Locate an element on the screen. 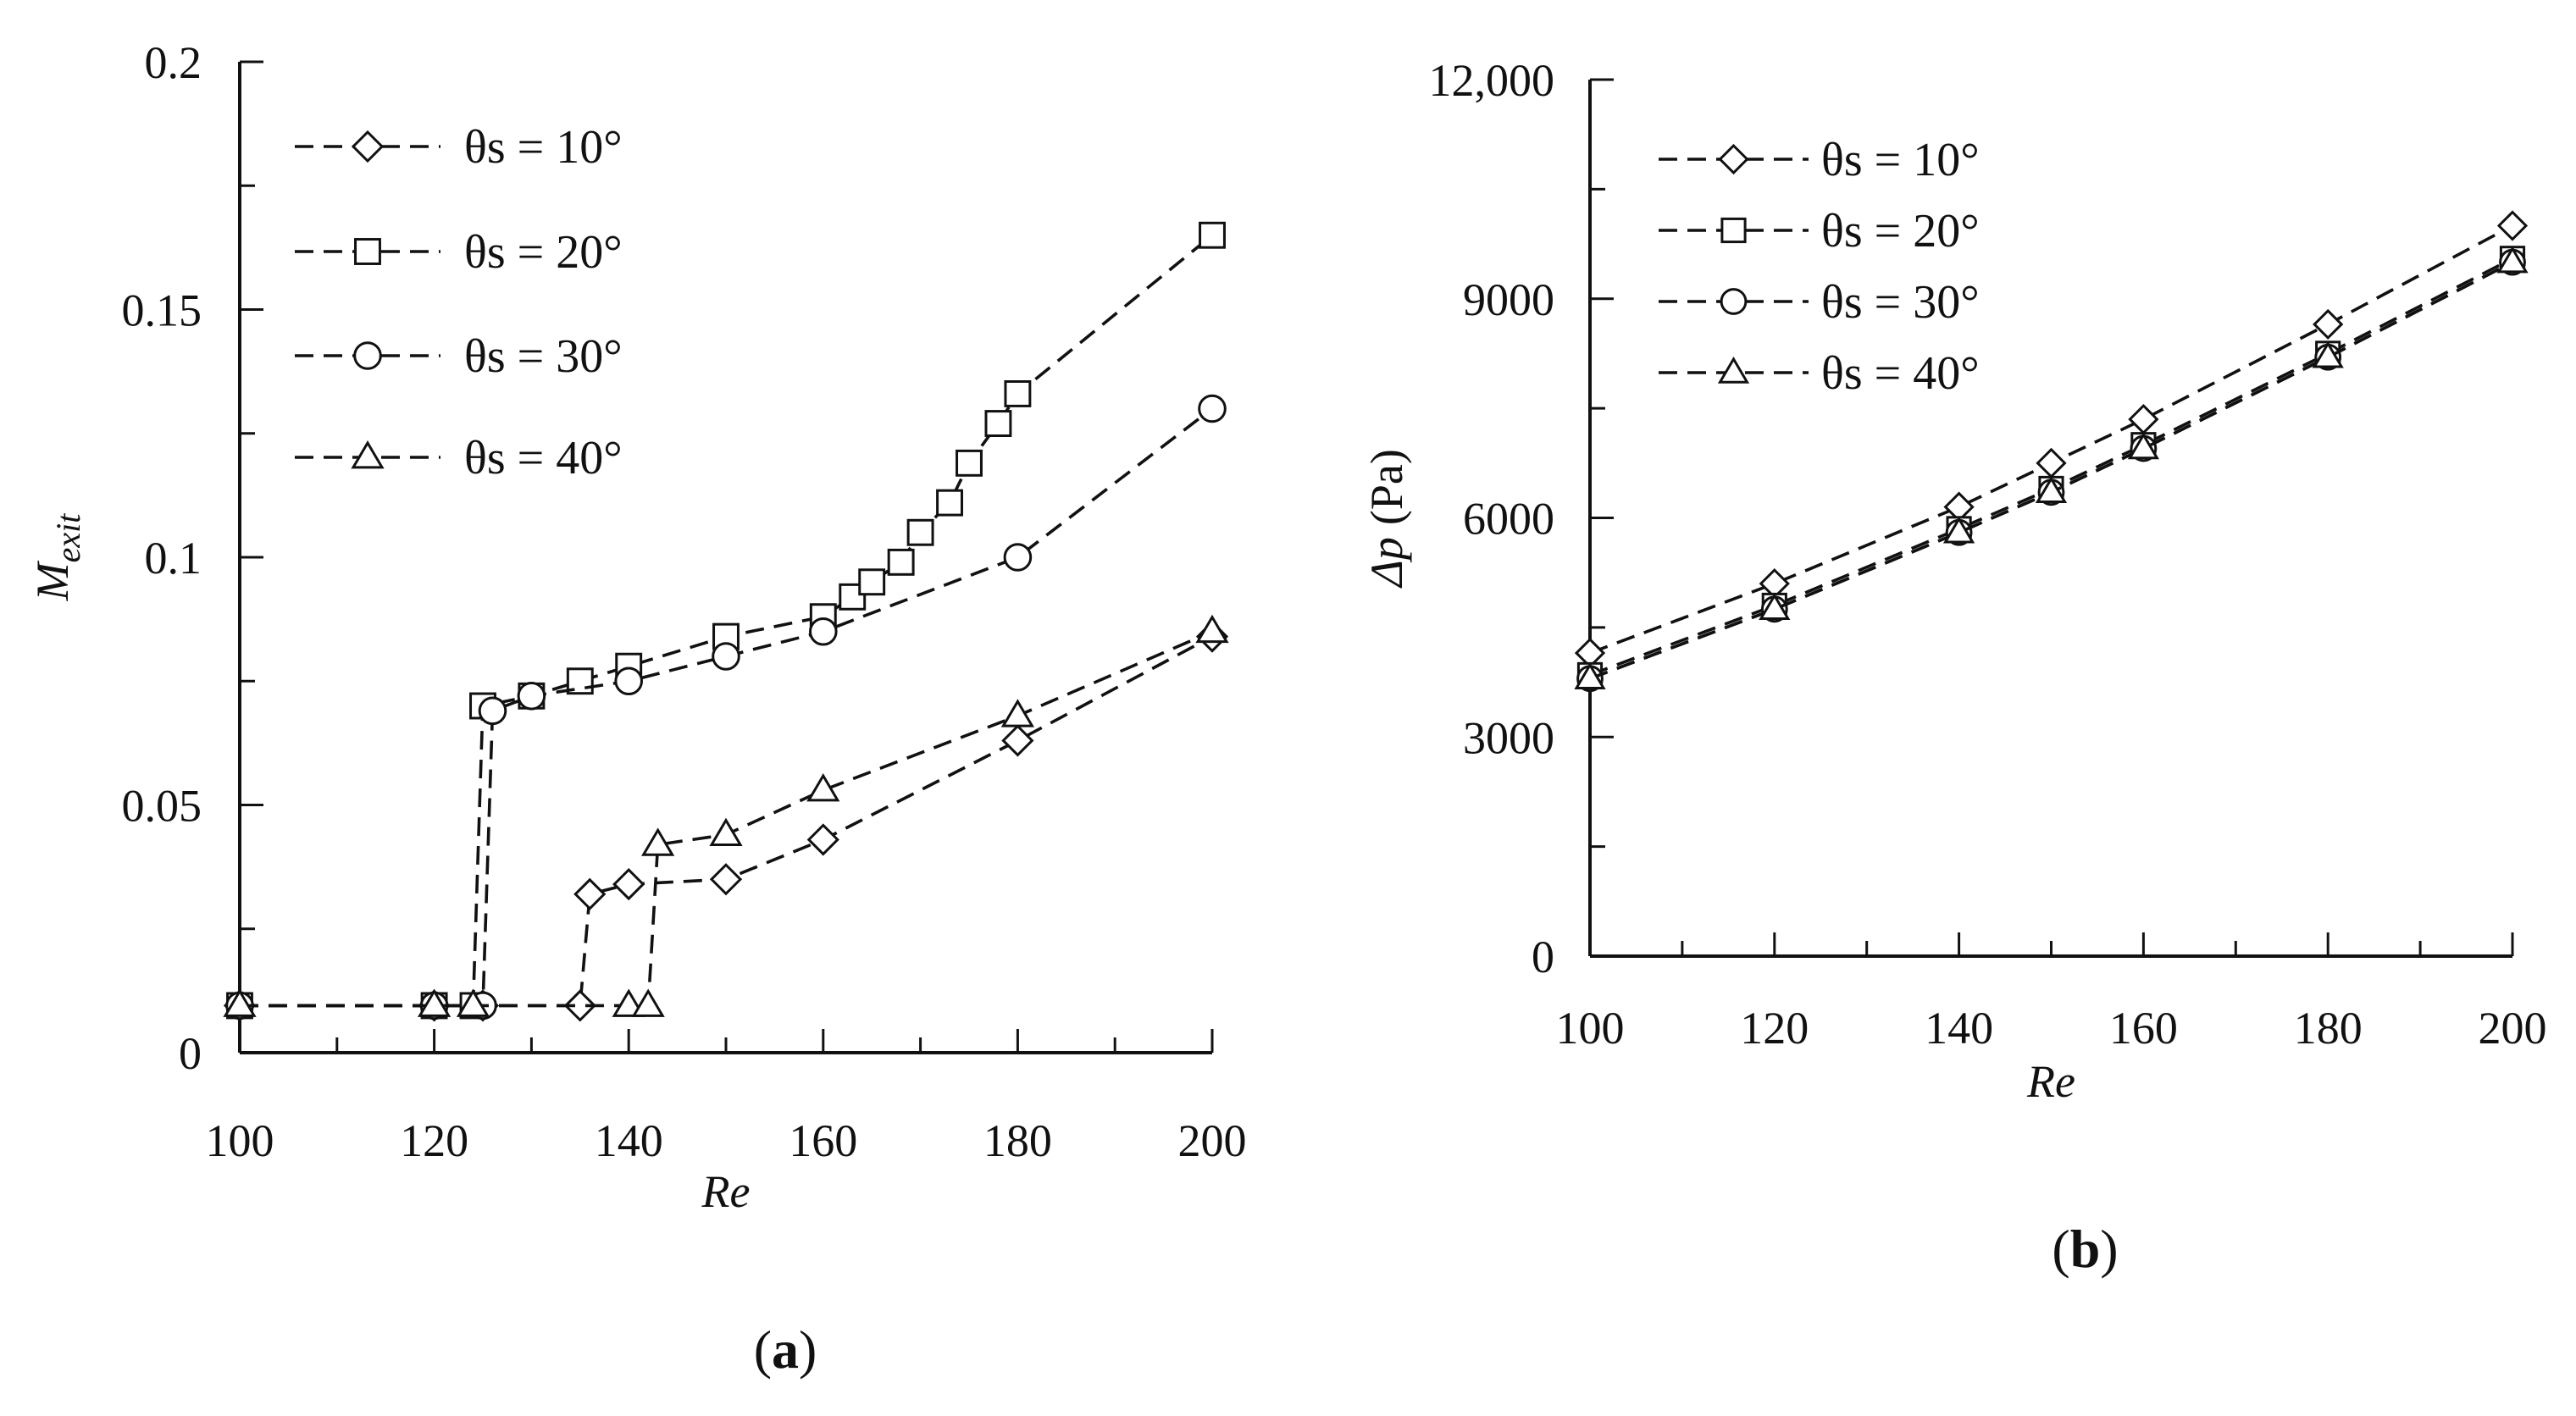 The height and width of the screenshot is (1416, 2576). y-axis-title: Δp (Pa) is located at coordinates (1386, 519).